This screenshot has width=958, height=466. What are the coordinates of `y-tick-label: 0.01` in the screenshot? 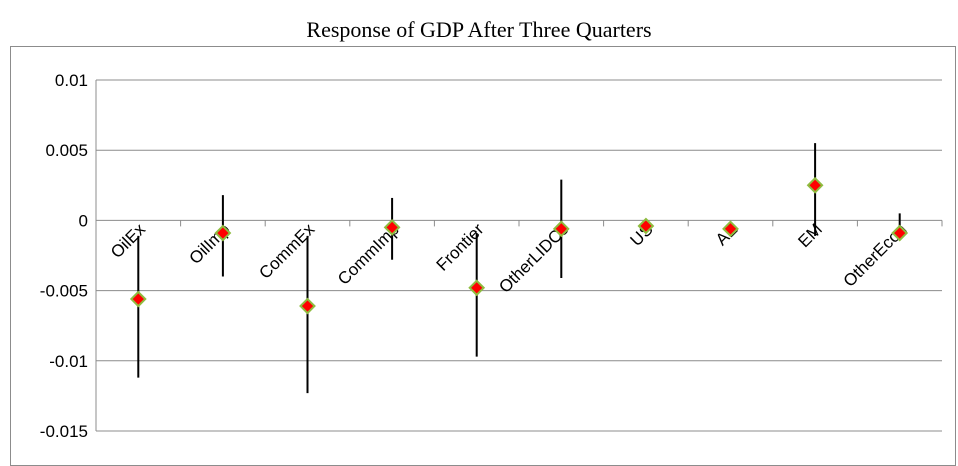 It's located at (71, 80).